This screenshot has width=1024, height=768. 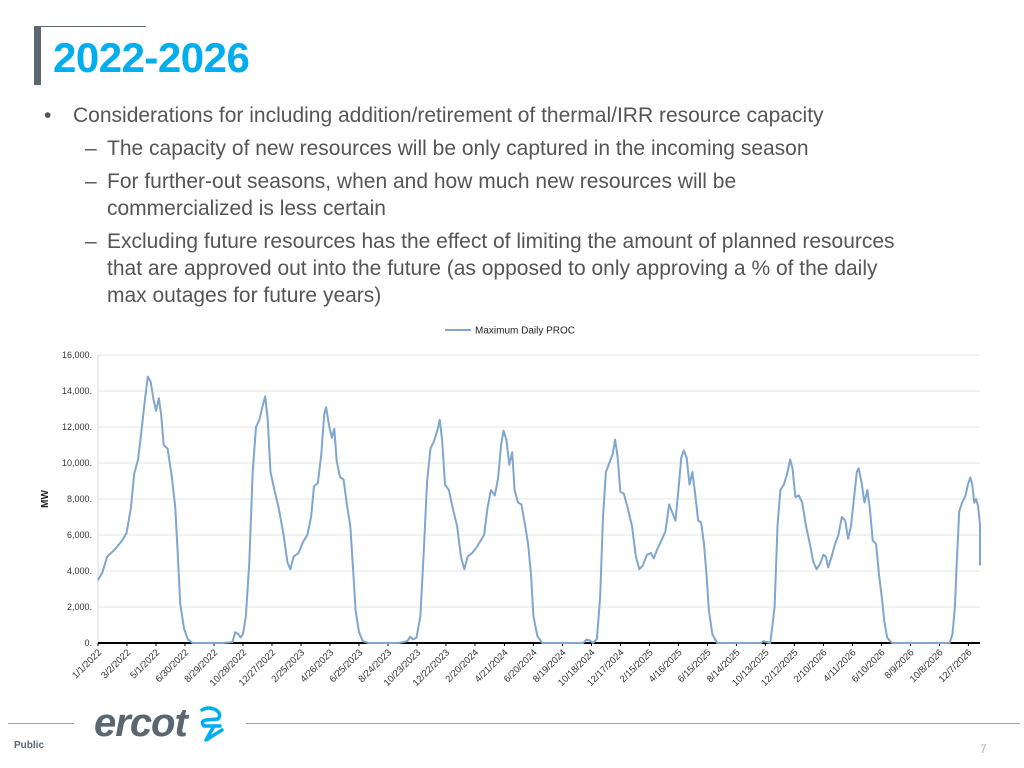 I want to click on y-tick-label: 14,000., so click(x=77, y=391).